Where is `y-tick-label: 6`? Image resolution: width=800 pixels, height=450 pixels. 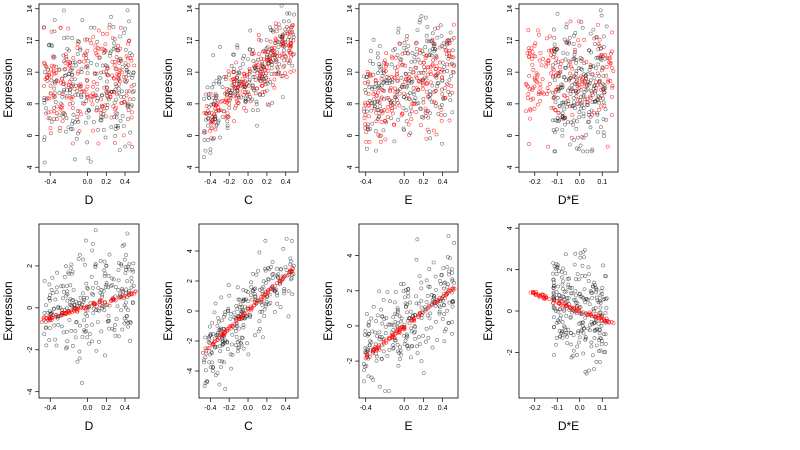
y-tick-label: 6 is located at coordinates (30, 136).